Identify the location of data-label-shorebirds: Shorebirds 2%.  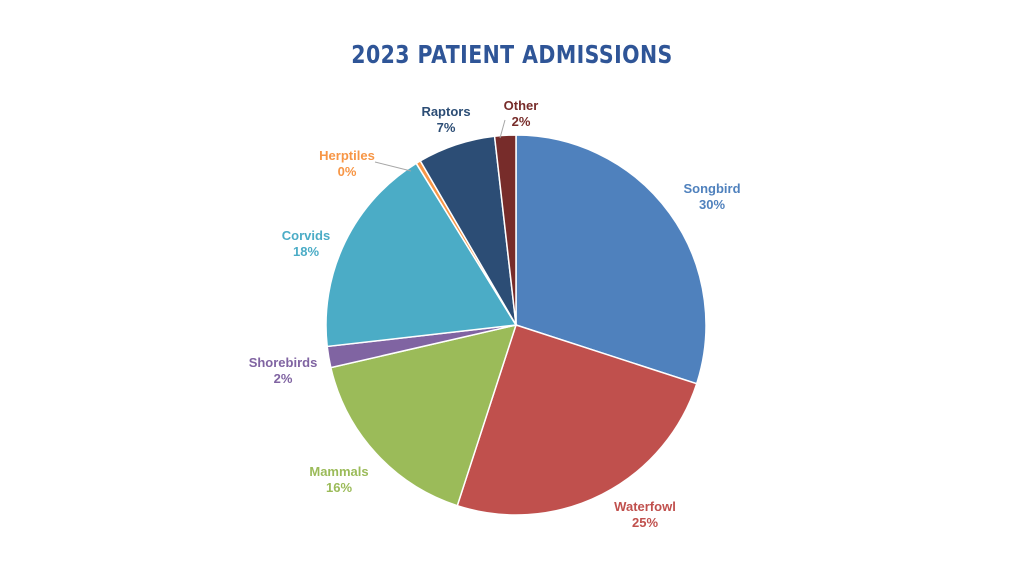
(283, 370).